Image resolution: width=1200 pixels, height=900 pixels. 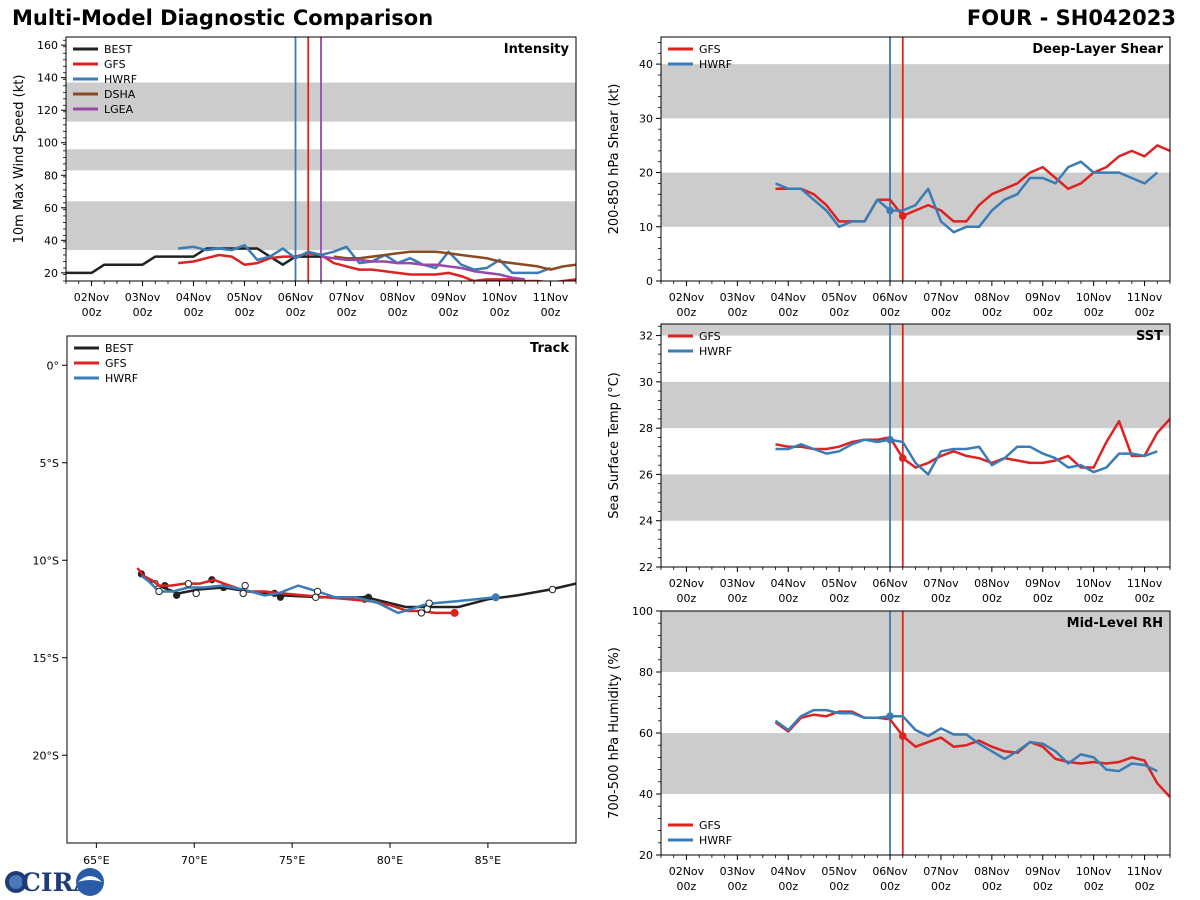 I want to click on y-tick-label: 100, so click(x=47, y=143).